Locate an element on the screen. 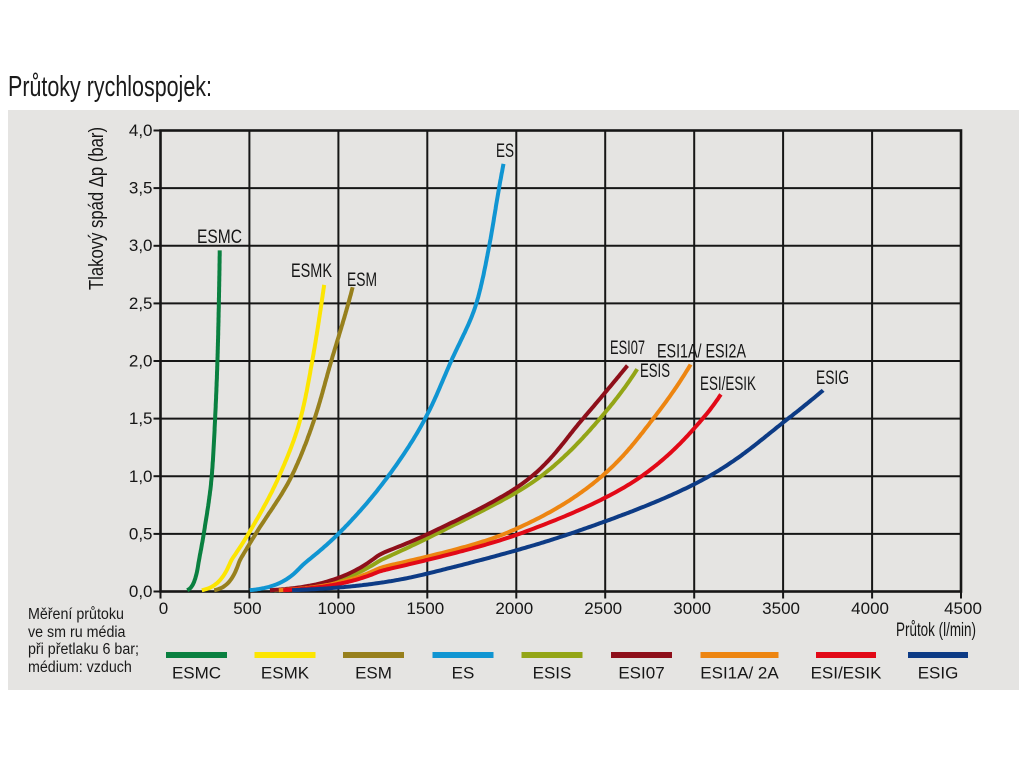 Image resolution: width=1024 pixels, height=768 pixels. svg-text: 1,5 is located at coordinates (141, 418).